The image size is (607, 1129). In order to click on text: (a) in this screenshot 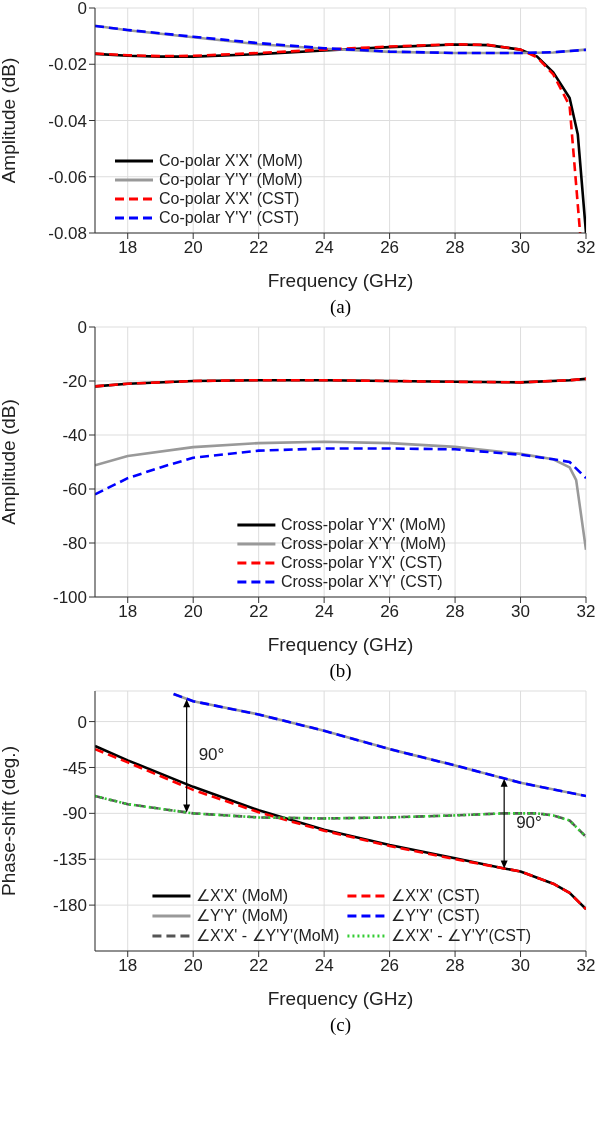, I will do `click(340, 307)`.